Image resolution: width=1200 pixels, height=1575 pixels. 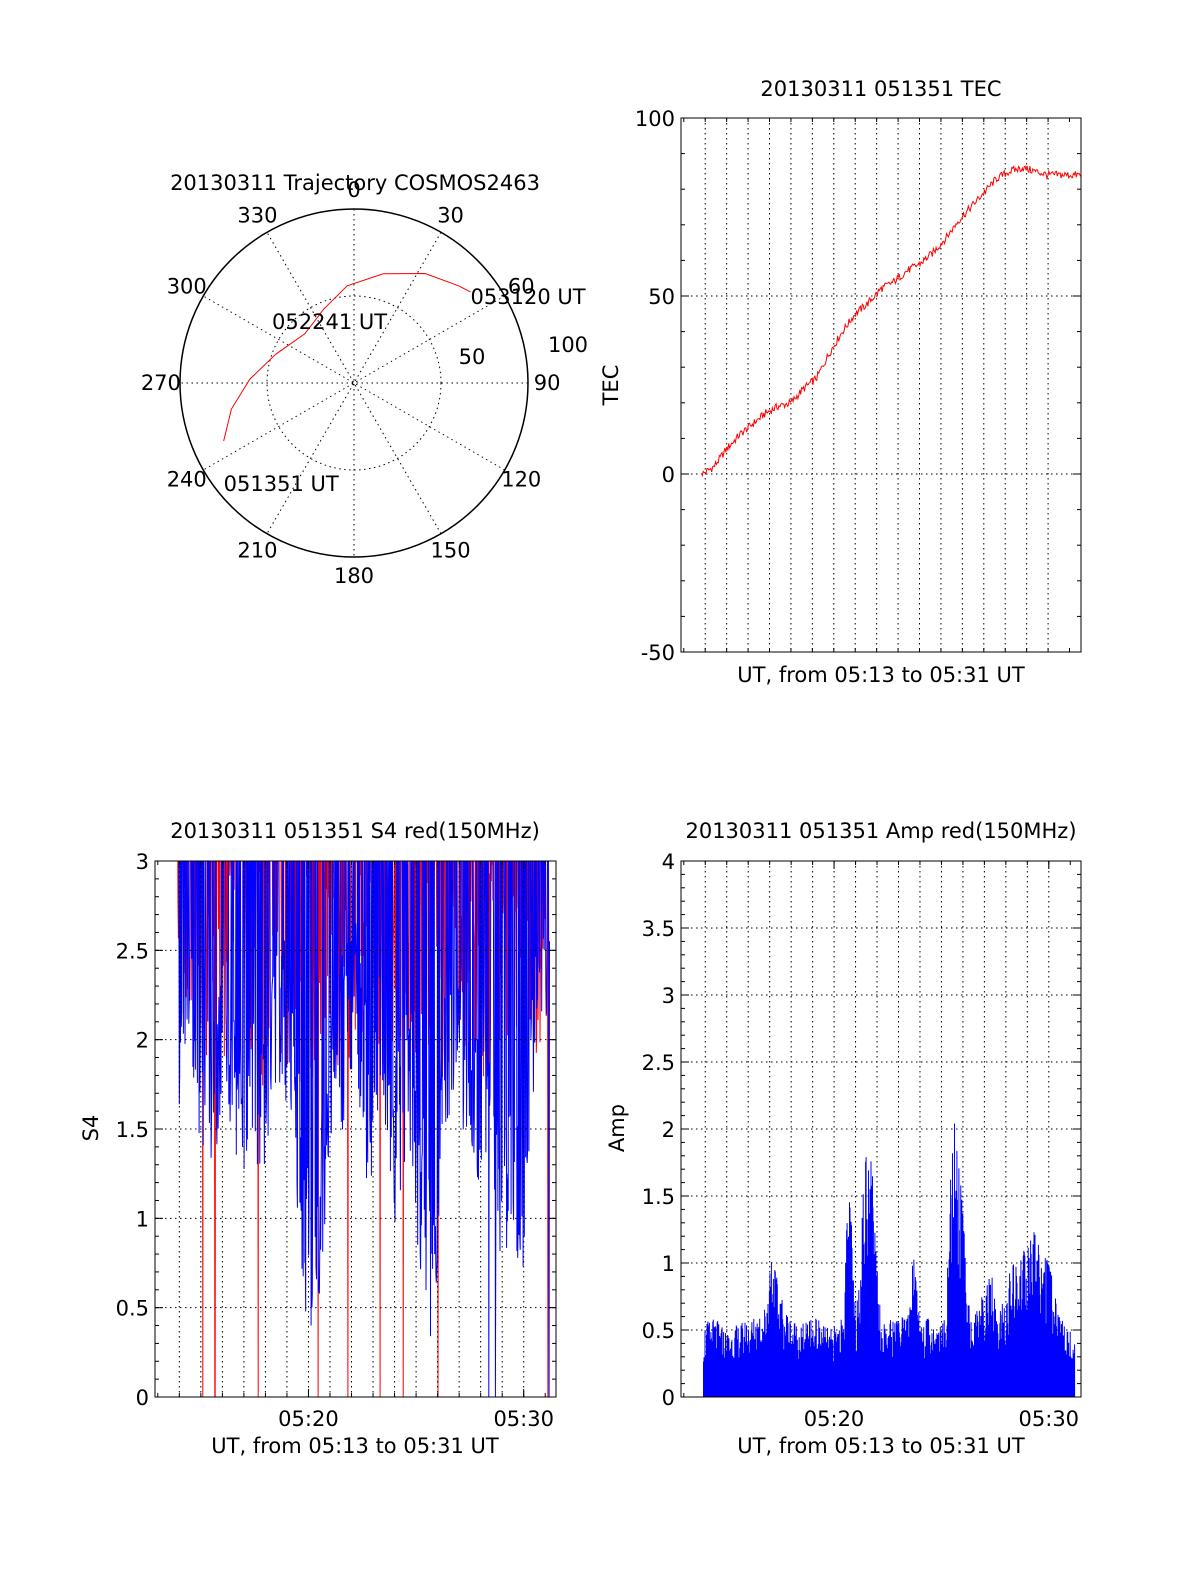 What do you see at coordinates (658, 653) in the screenshot?
I see `y-tick-label: -50` at bounding box center [658, 653].